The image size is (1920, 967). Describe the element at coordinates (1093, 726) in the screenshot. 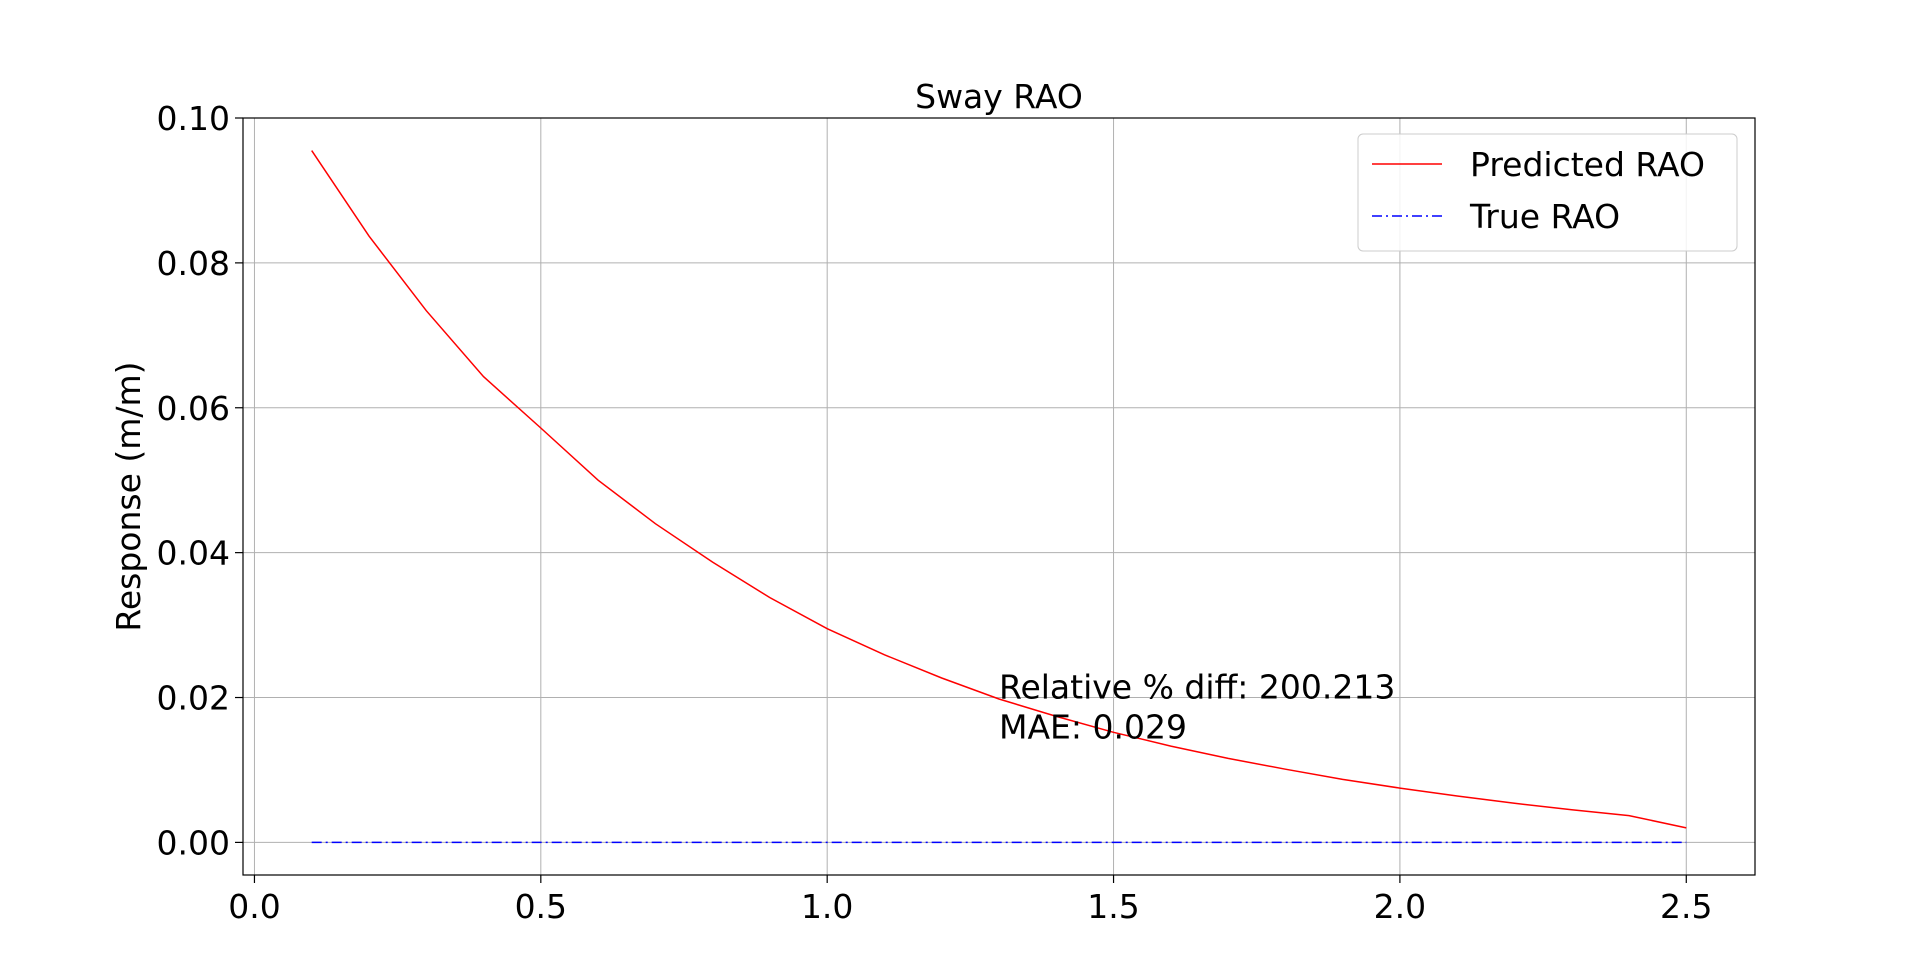

I see `annotation-text: MAE: 0.029` at that location.